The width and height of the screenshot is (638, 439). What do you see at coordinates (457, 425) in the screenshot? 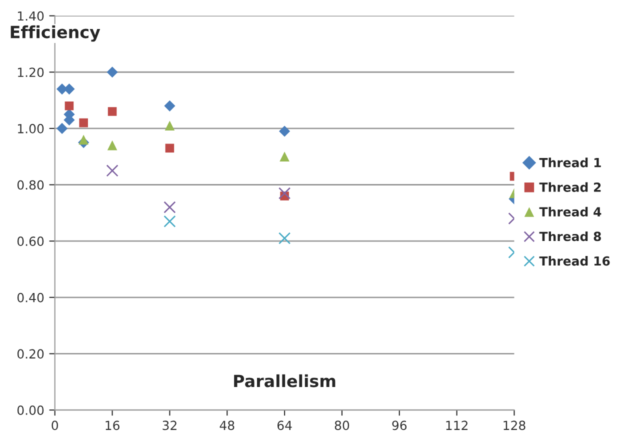
I see `x-tick-label: 112` at bounding box center [457, 425].